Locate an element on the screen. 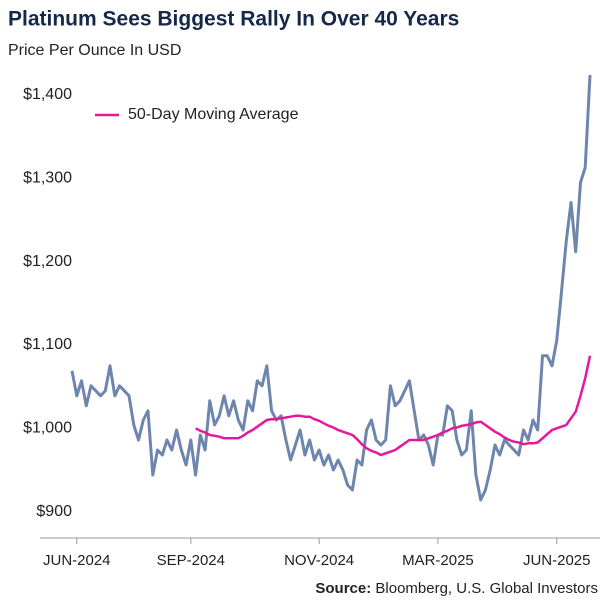 The width and height of the screenshot is (616, 610). y-tick-label: $1,400 is located at coordinates (47, 94).